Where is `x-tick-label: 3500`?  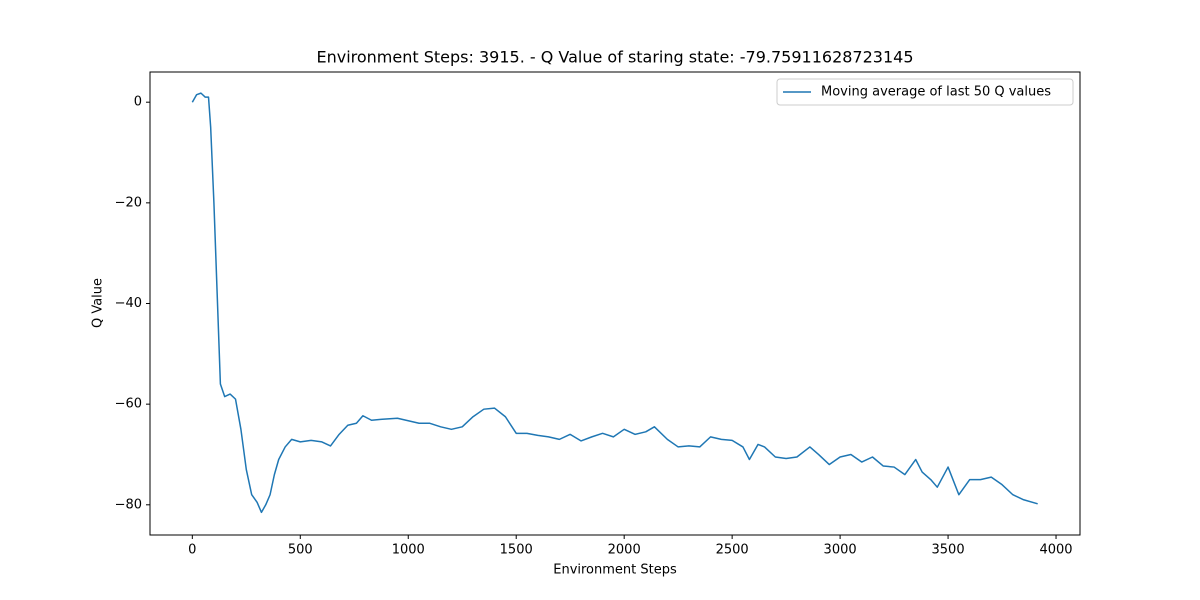 x-tick-label: 3500 is located at coordinates (948, 550).